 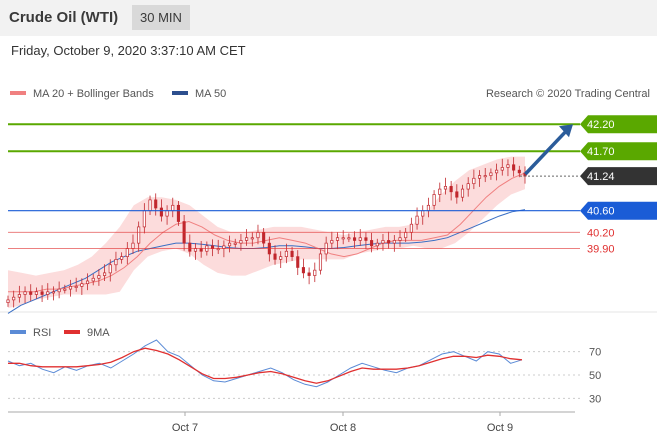 What do you see at coordinates (500, 428) in the screenshot?
I see `x-tick-label: Oct 9` at bounding box center [500, 428].